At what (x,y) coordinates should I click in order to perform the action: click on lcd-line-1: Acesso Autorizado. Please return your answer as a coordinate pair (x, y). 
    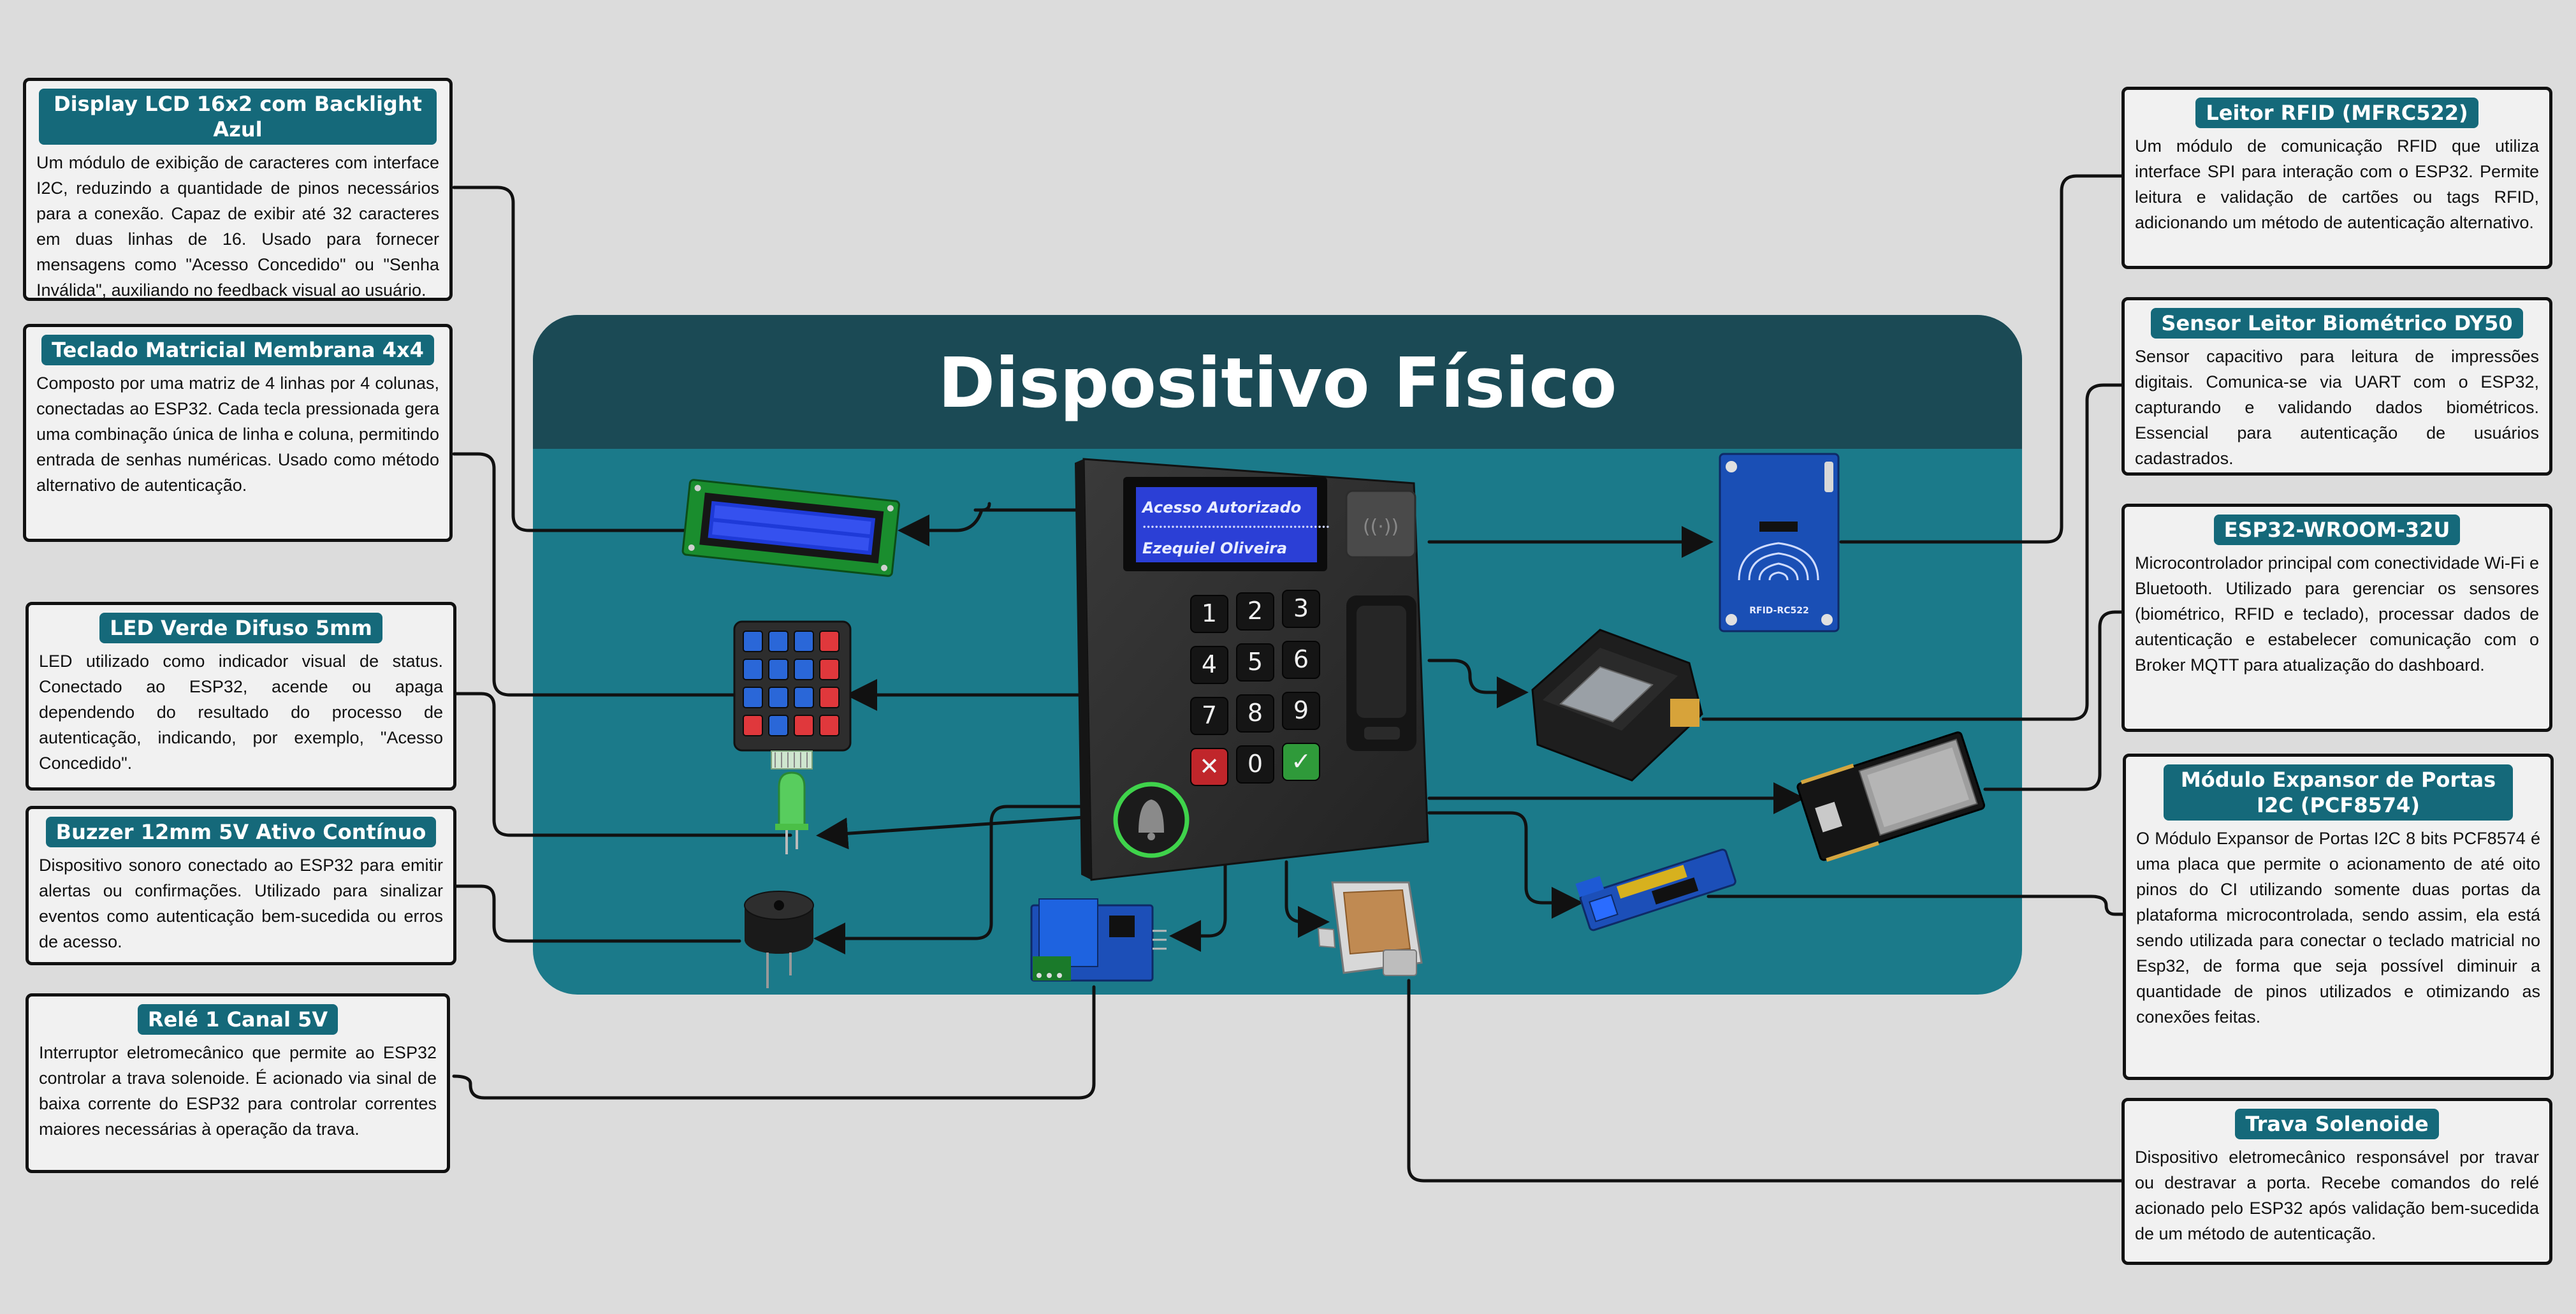
    Looking at the image, I should click on (1221, 508).